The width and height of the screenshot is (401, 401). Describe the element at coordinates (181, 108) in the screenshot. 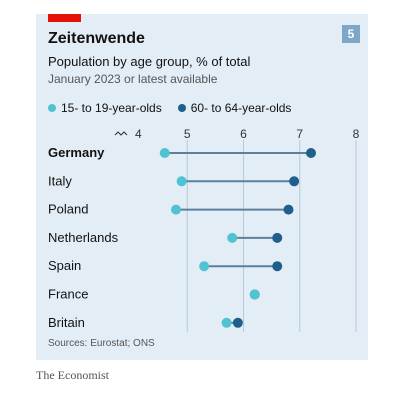

I see `legend-dot-old` at that location.